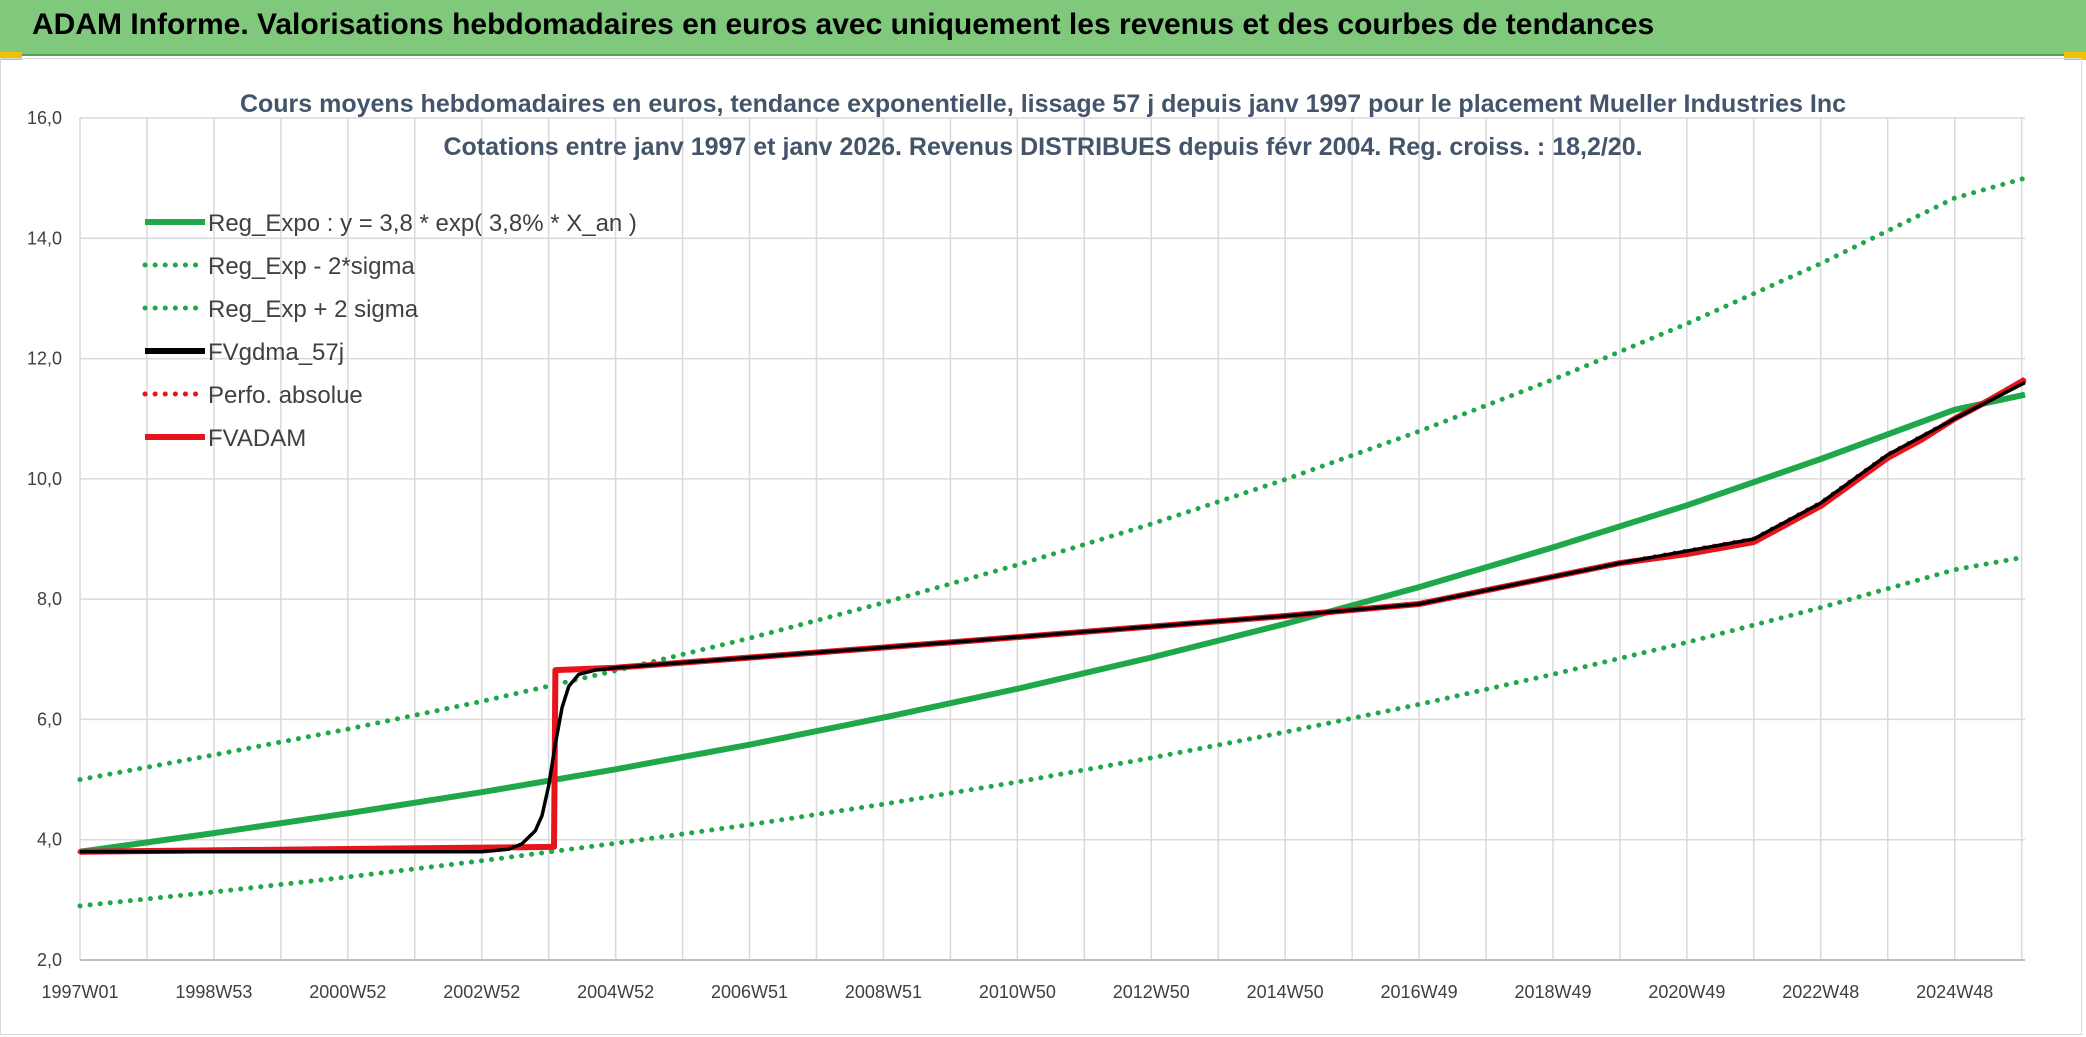 The image size is (2086, 1037). I want to click on x-tick-label: 2018W49, so click(1552, 992).